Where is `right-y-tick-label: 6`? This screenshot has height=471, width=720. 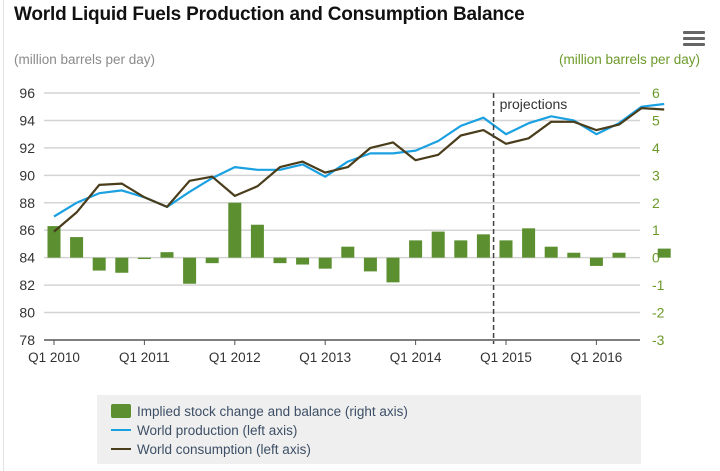 right-y-tick-label: 6 is located at coordinates (656, 93).